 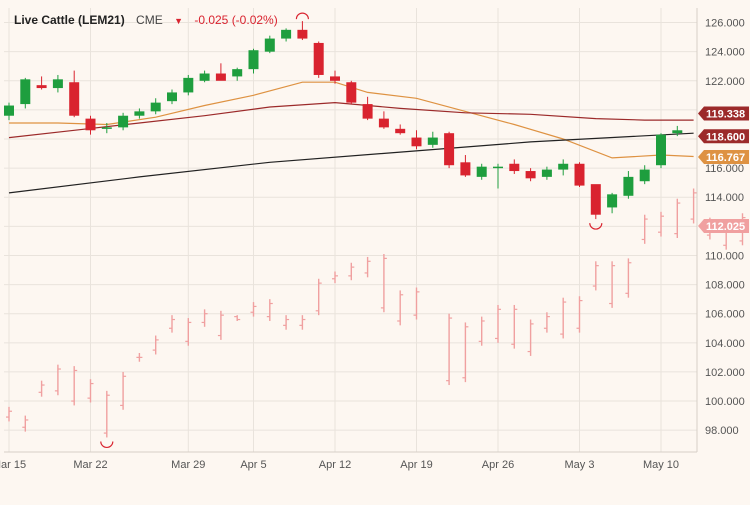 What do you see at coordinates (722, 431) in the screenshot?
I see `y-tick-label: 98.000` at bounding box center [722, 431].